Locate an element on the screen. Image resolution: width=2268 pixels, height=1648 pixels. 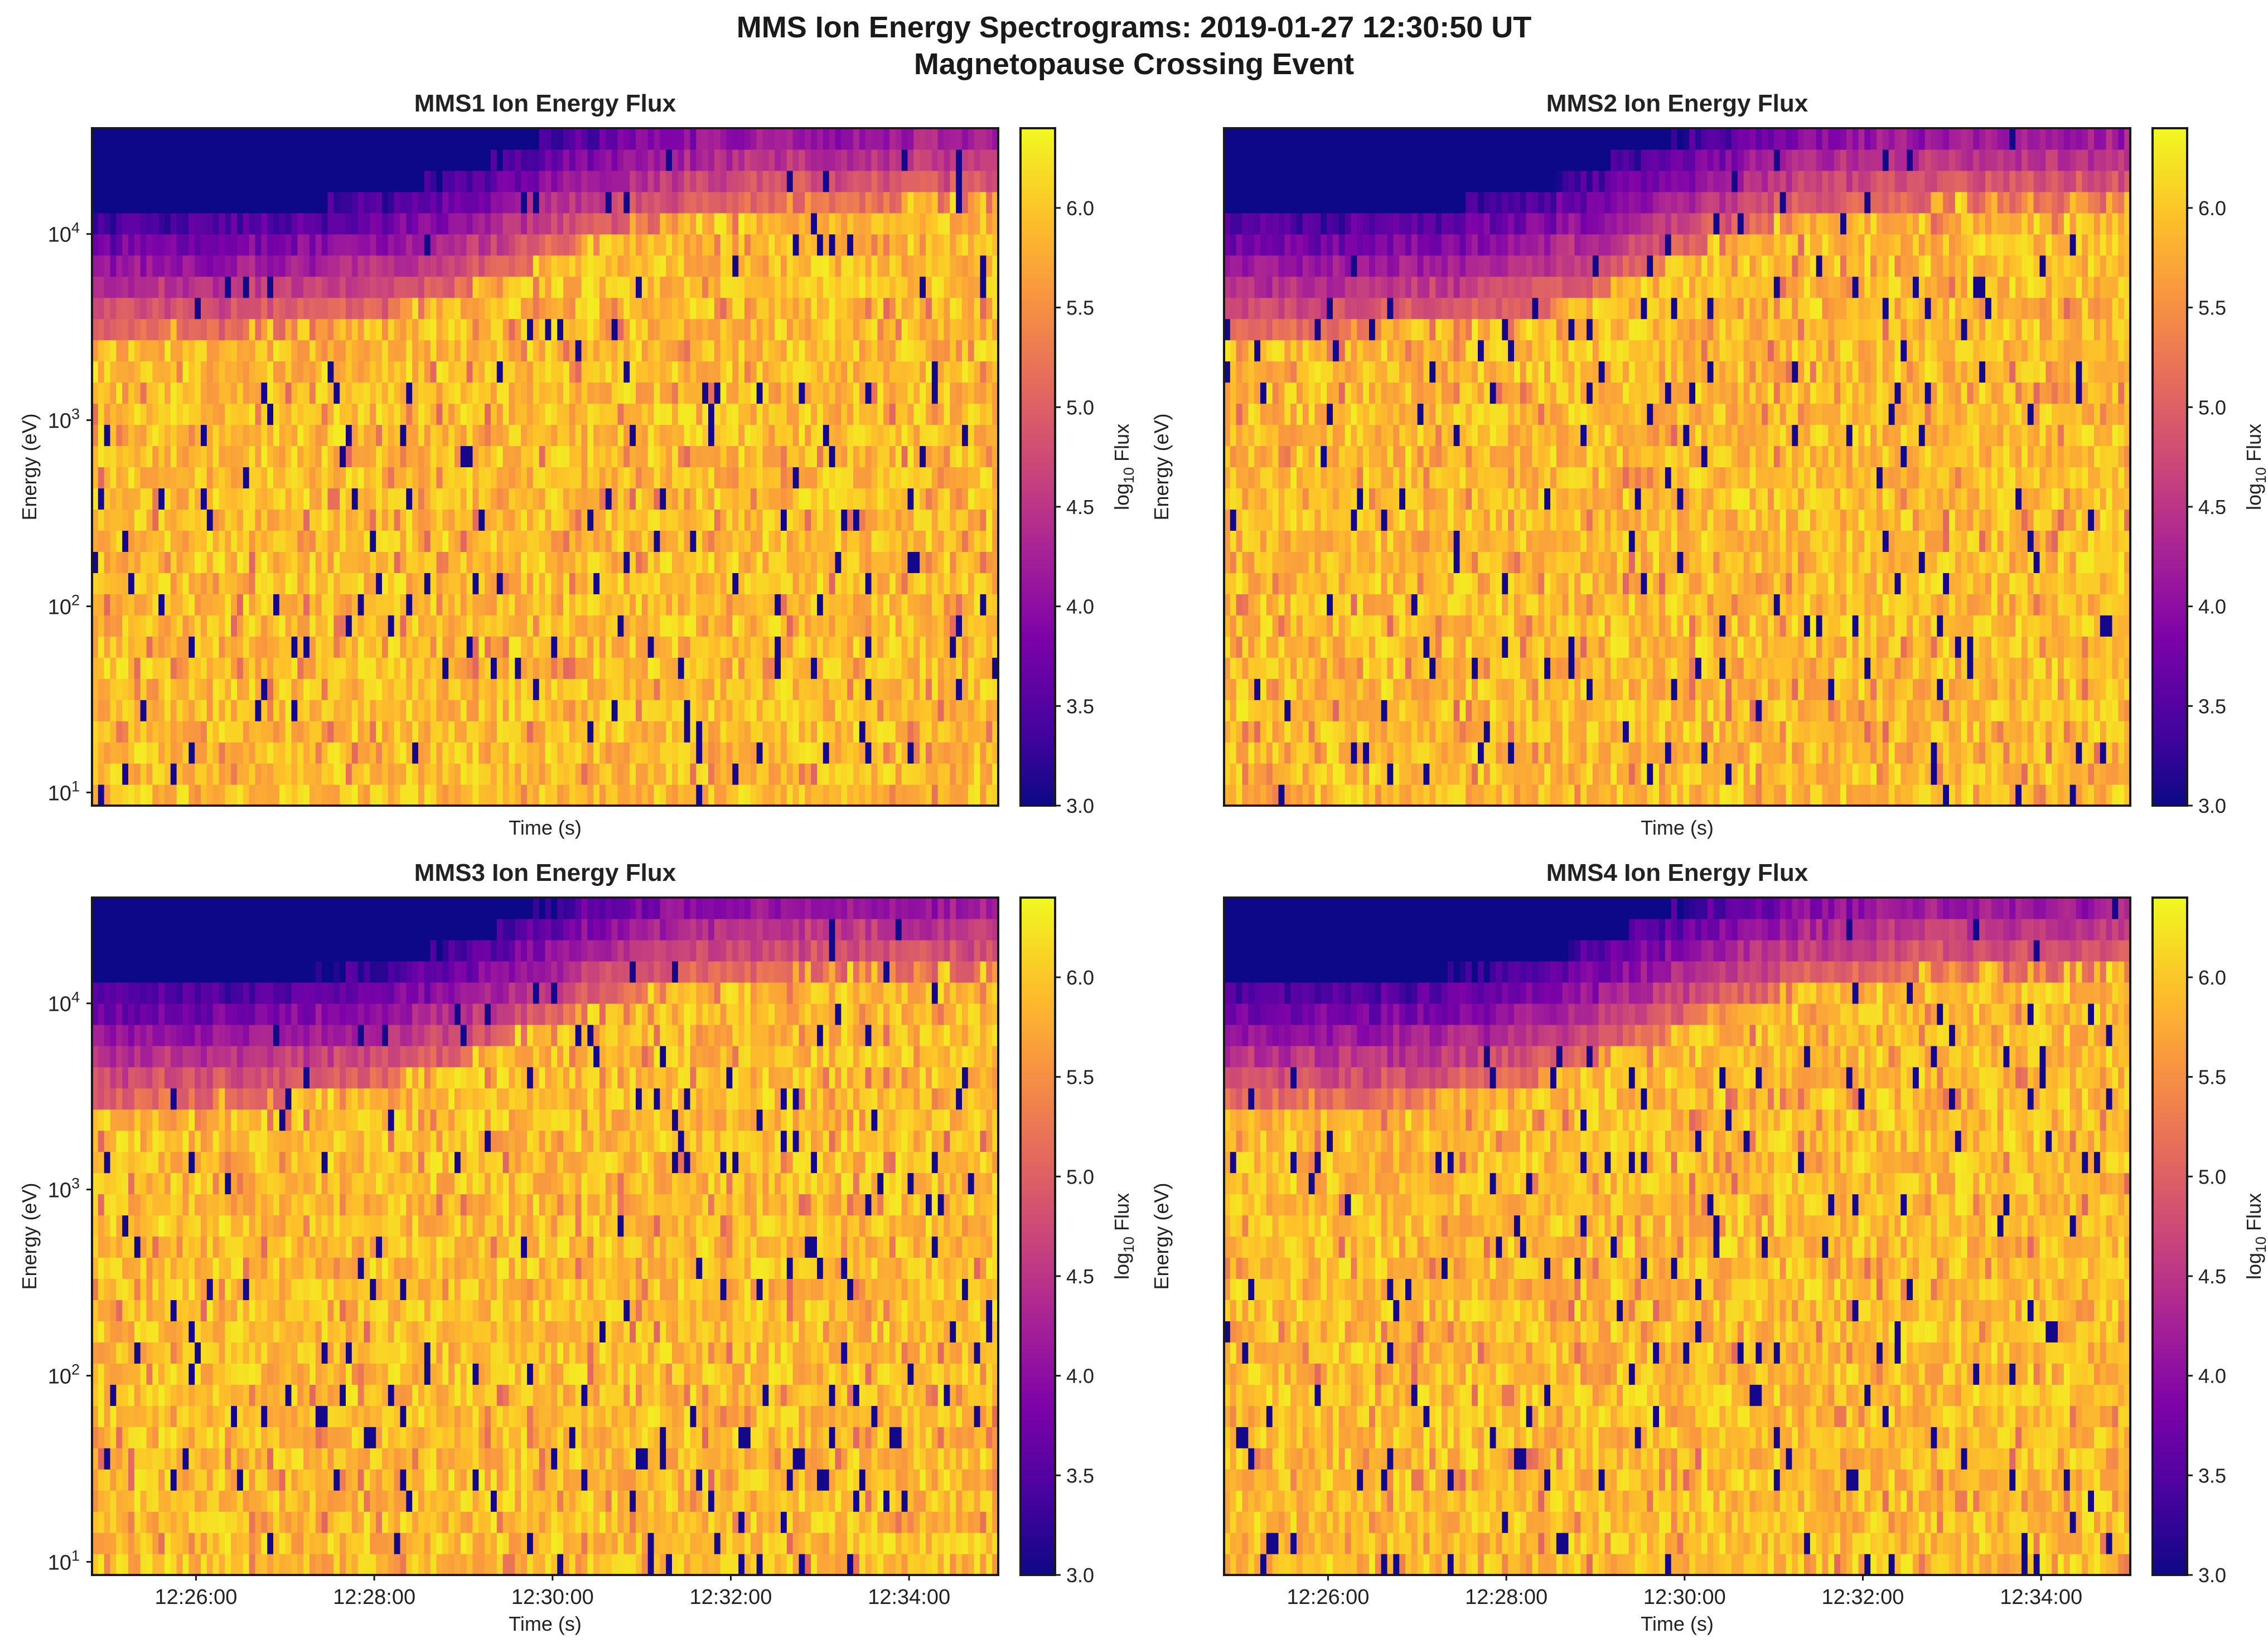
x-axis-label: Time (s) is located at coordinates (545, 827).